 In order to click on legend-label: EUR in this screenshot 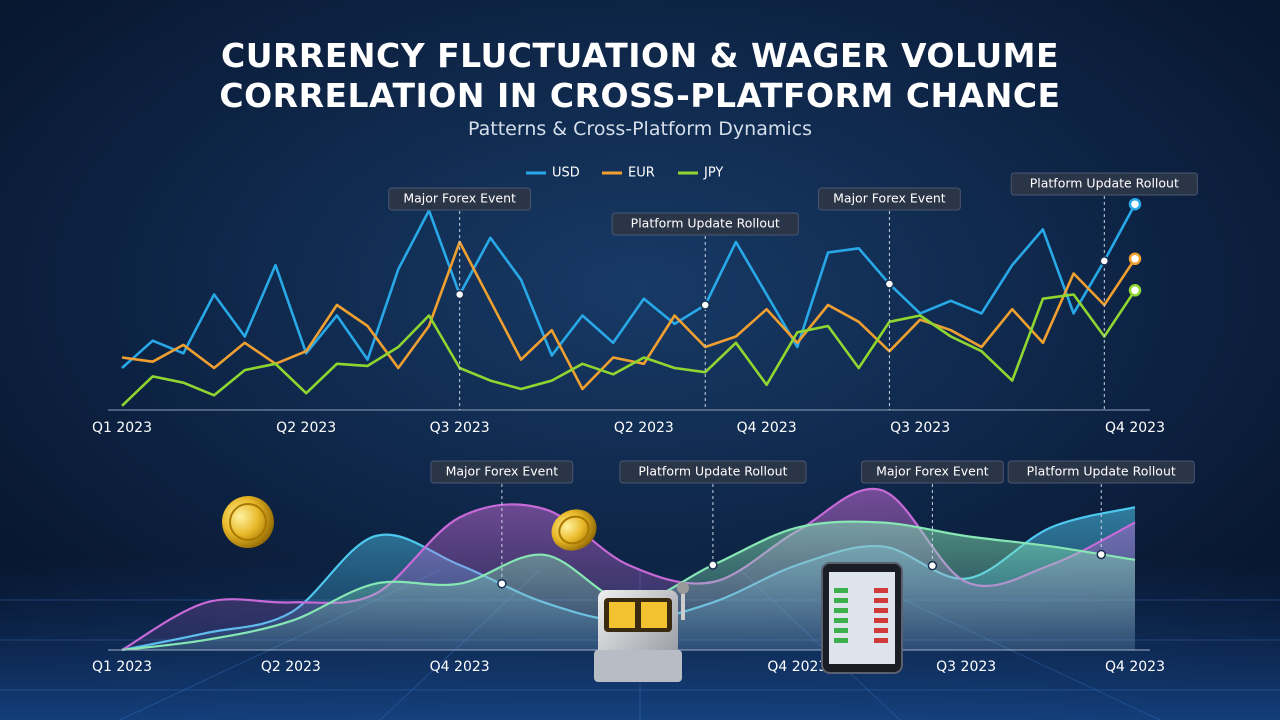, I will do `click(641, 173)`.